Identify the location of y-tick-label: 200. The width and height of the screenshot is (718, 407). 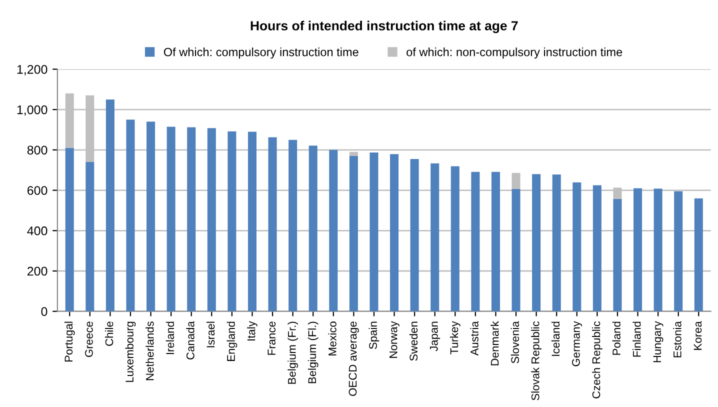
(37, 271).